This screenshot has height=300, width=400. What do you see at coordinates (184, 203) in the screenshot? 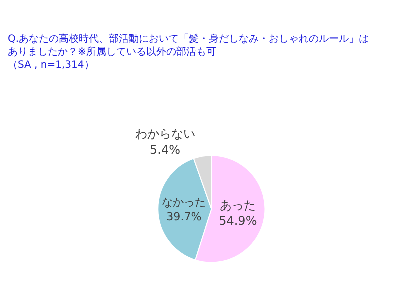
I see `slice-label: なかった` at bounding box center [184, 203].